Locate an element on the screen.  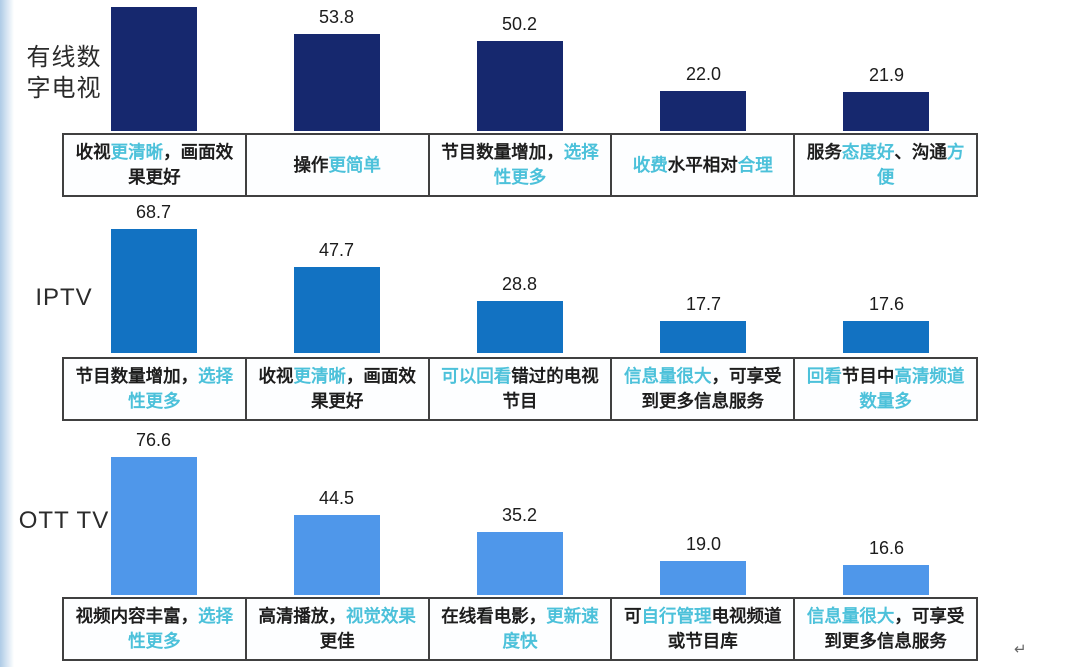
label-highlight-text: 高清频道数量多 is located at coordinates (912, 388).